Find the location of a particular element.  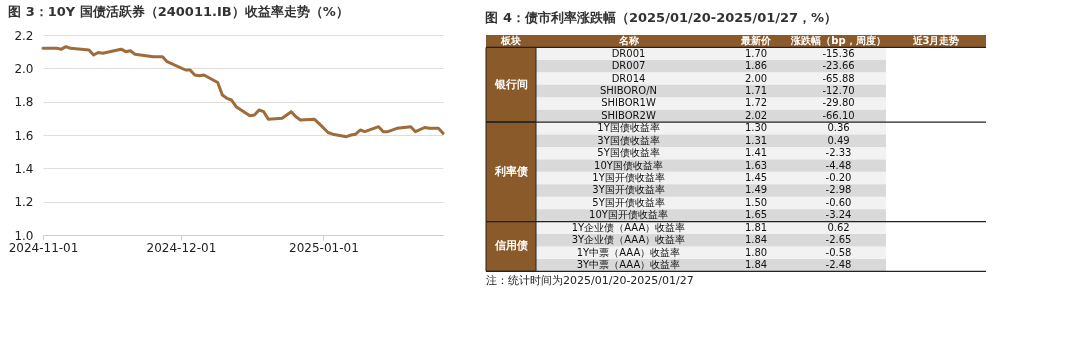

category-label: 5Y国开债收益率 is located at coordinates (628, 202).